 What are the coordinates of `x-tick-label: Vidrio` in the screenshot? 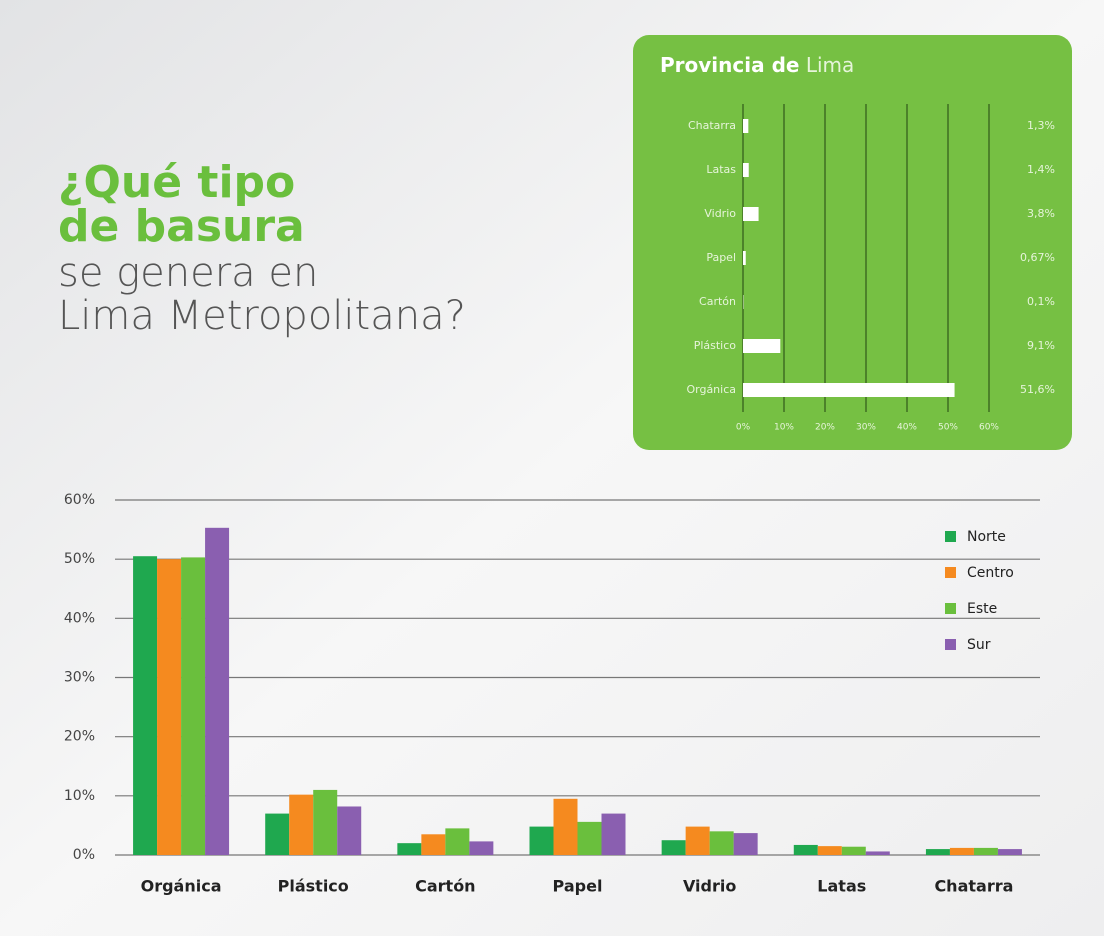 It's located at (709, 886).